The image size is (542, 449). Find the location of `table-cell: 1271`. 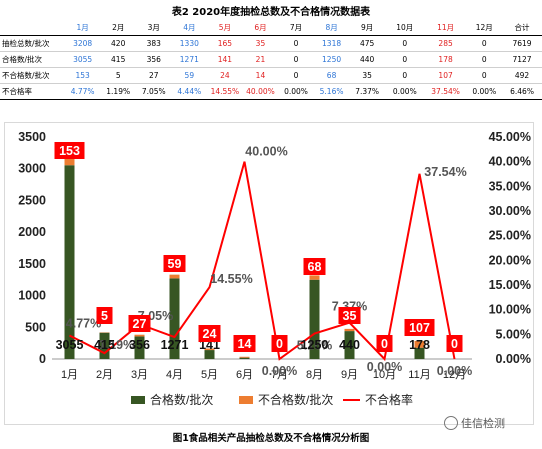

table-cell: 1271 is located at coordinates (189, 59).